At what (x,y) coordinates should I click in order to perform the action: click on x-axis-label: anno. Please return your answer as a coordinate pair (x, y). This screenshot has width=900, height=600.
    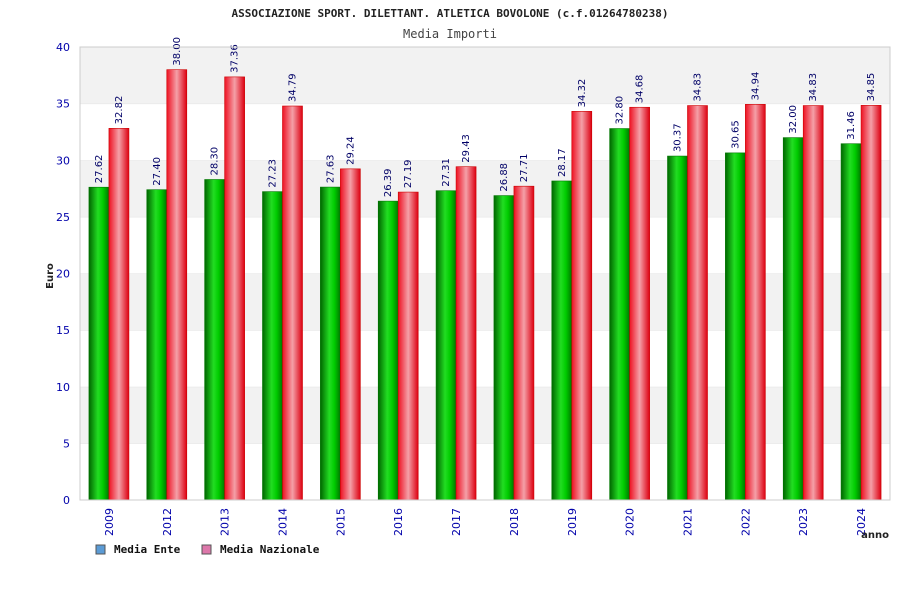
    Looking at the image, I should click on (875, 535).